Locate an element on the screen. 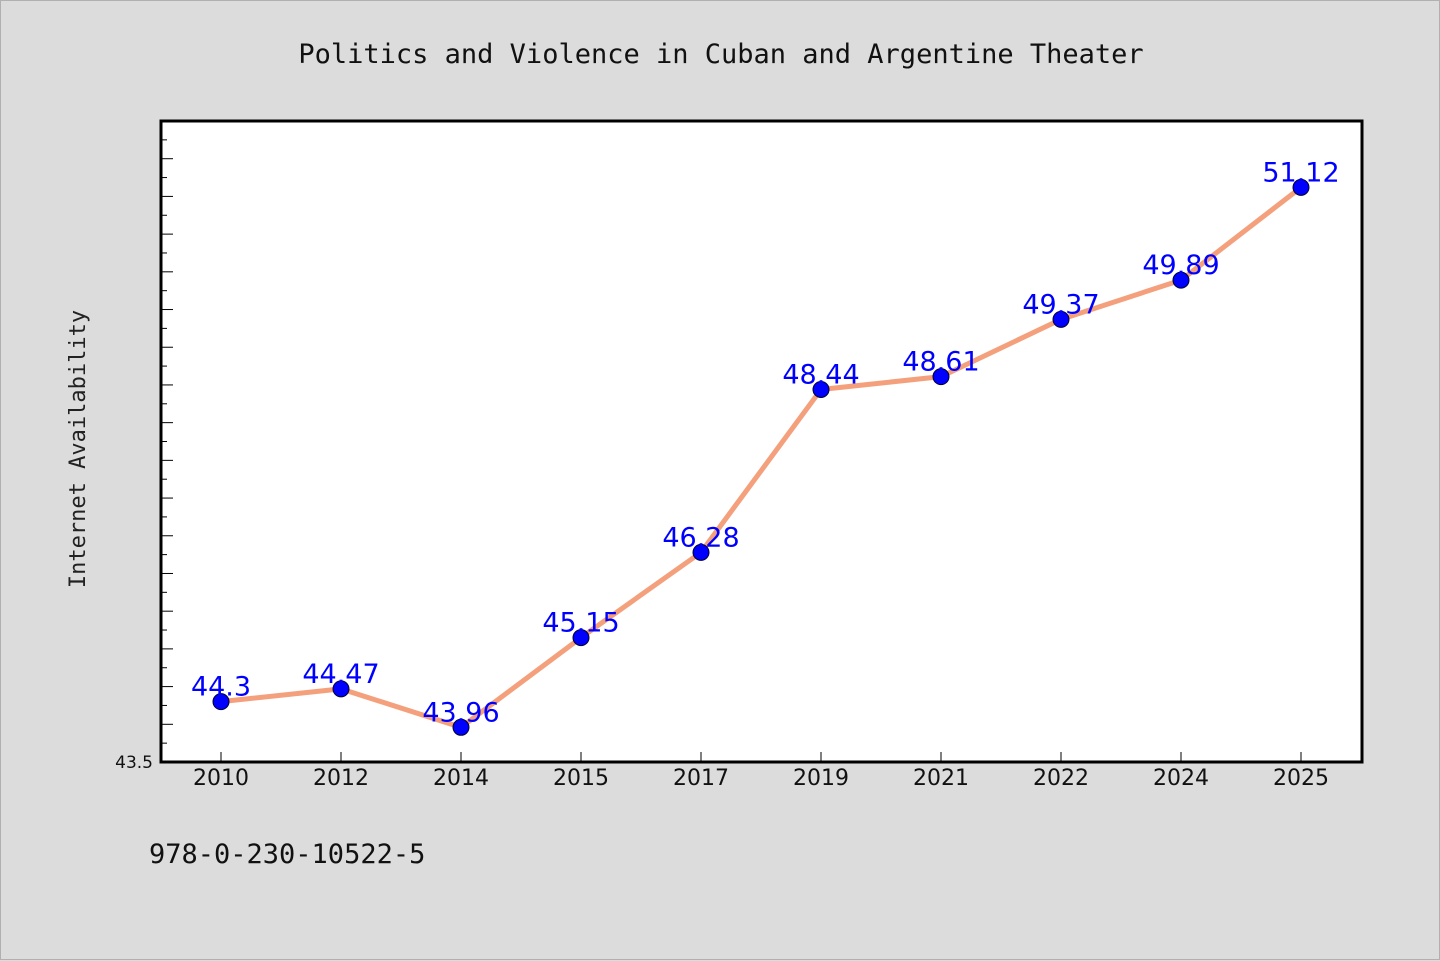 This screenshot has width=1440, height=961. data-label: 45.15 is located at coordinates (580, 623).